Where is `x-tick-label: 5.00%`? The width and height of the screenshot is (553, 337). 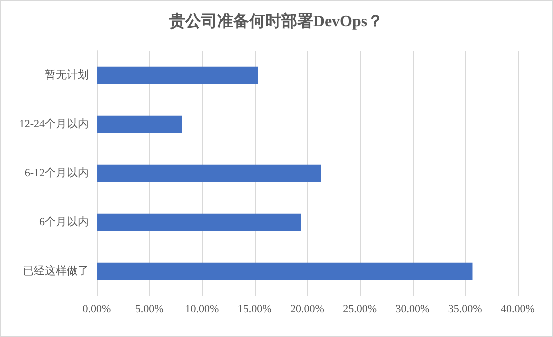
x-tick-label: 5.00% is located at coordinates (149, 310).